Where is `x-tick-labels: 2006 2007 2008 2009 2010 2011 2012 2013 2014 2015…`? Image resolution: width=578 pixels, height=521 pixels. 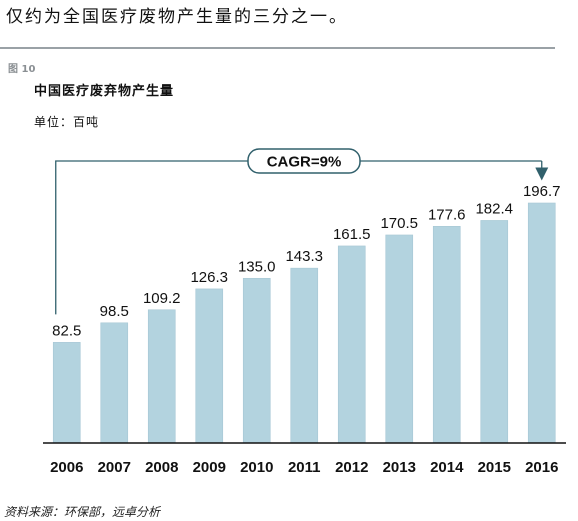
x-tick-labels: 2006 2007 2008 2009 2010 2011 2012 2013 2014 2015… is located at coordinates (304, 467).